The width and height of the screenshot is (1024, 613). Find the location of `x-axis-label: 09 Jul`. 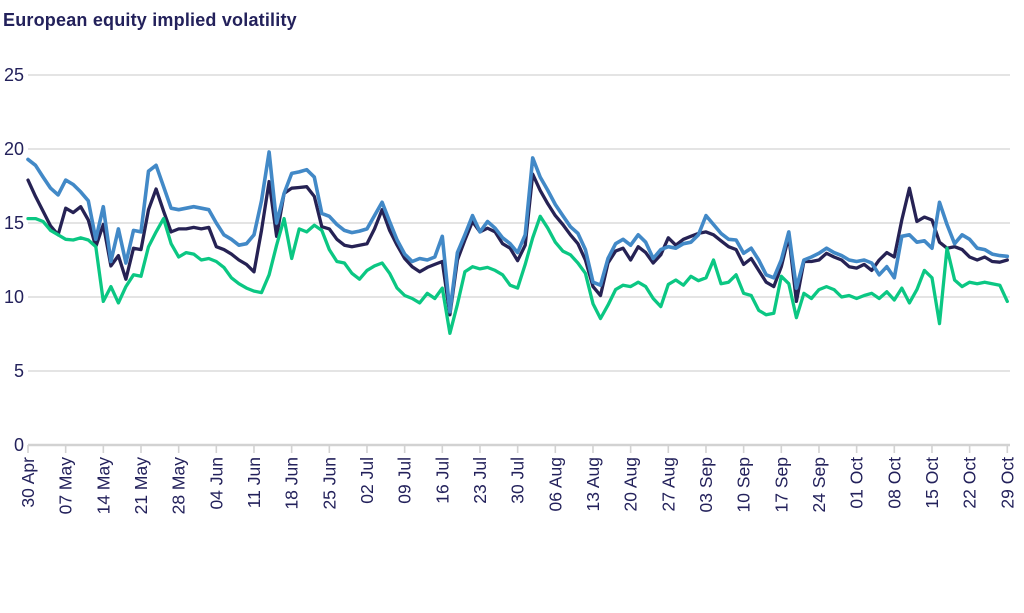

x-axis-label: 09 Jul is located at coordinates (405, 480).